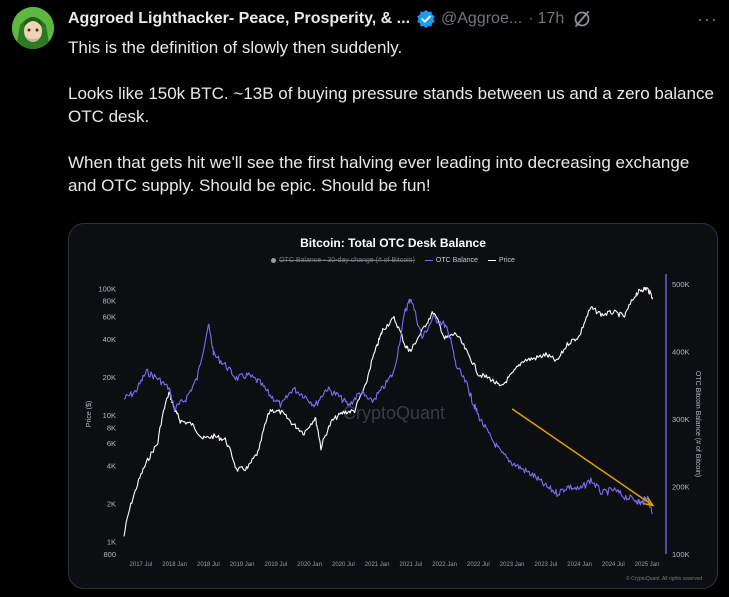 This screenshot has width=729, height=597. What do you see at coordinates (89, 414) in the screenshot?
I see `y-left-axis-title: Price ($)` at bounding box center [89, 414].